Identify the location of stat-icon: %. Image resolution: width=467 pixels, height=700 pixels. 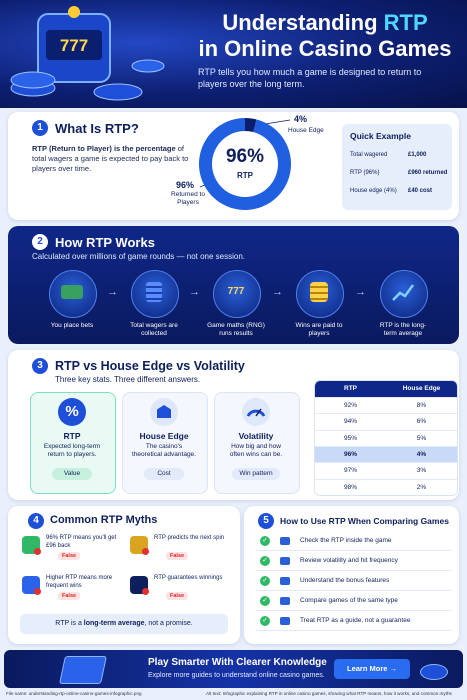
(72, 412).